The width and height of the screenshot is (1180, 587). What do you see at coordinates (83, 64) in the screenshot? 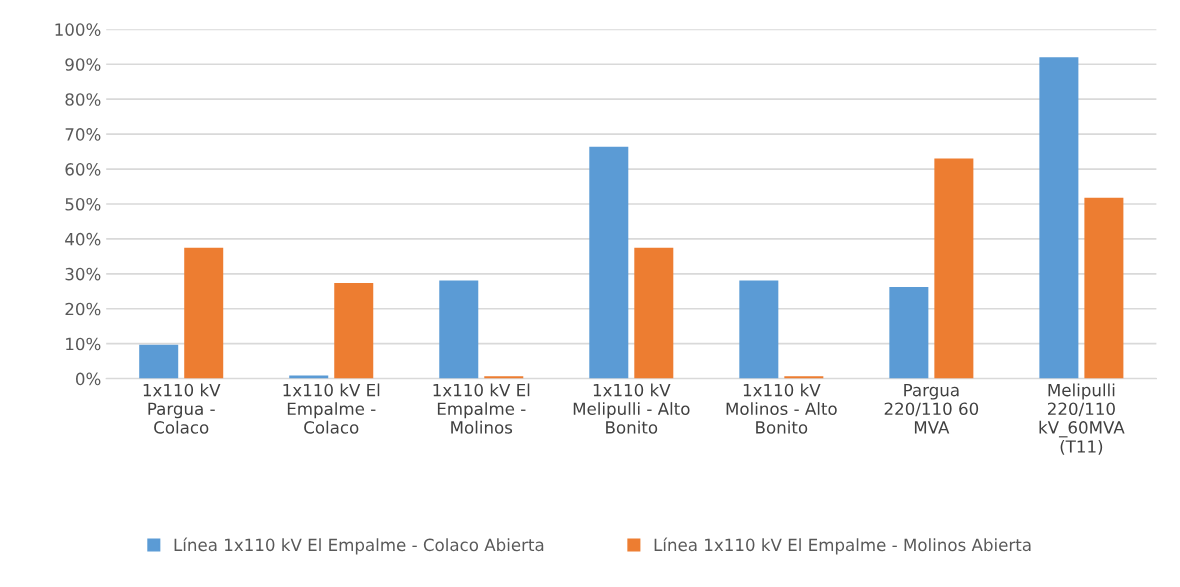
I see `y-tick-label: 90%` at bounding box center [83, 64].